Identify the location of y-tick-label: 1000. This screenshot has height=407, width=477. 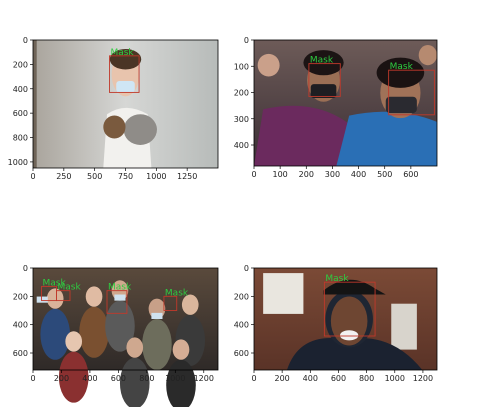
(18, 162).